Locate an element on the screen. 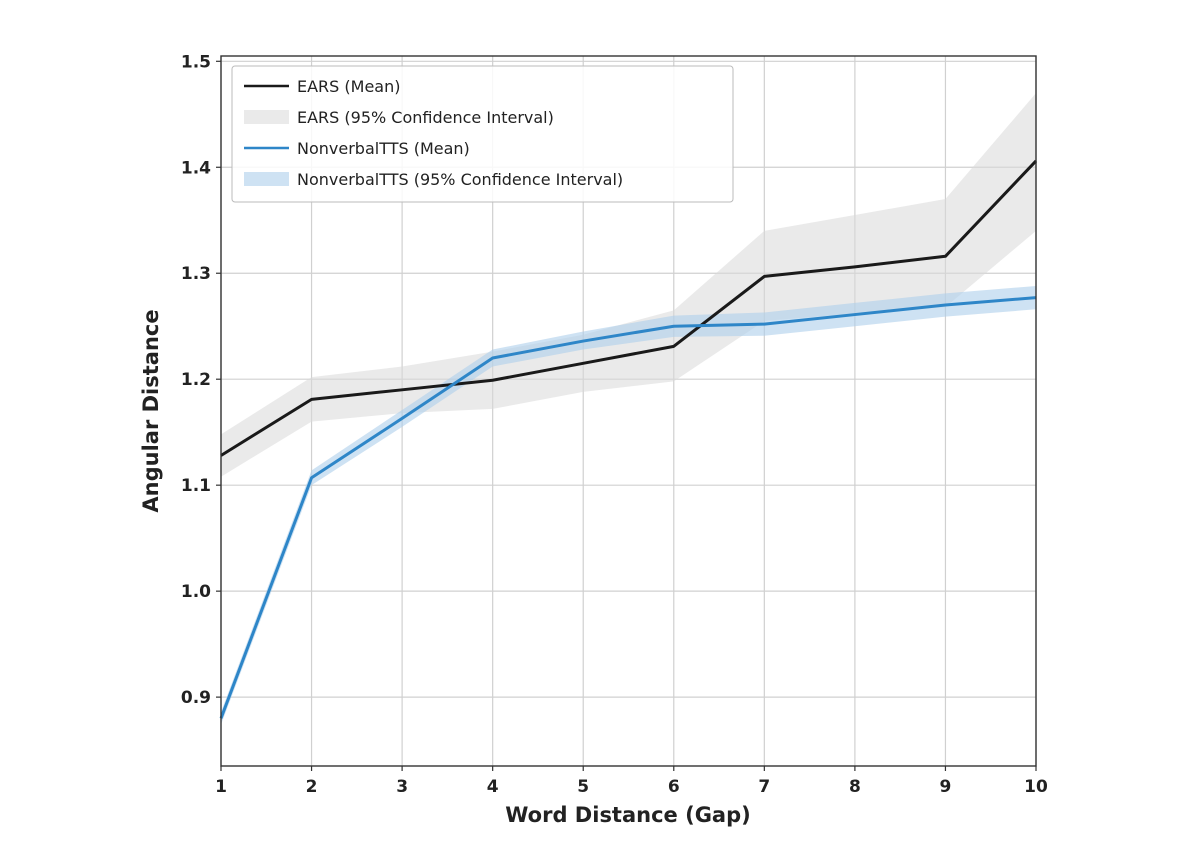 This screenshot has height=862, width=1200. x-tick-labels: 1 2 3 4 5 6 7 8 9 10 is located at coordinates (631, 781).